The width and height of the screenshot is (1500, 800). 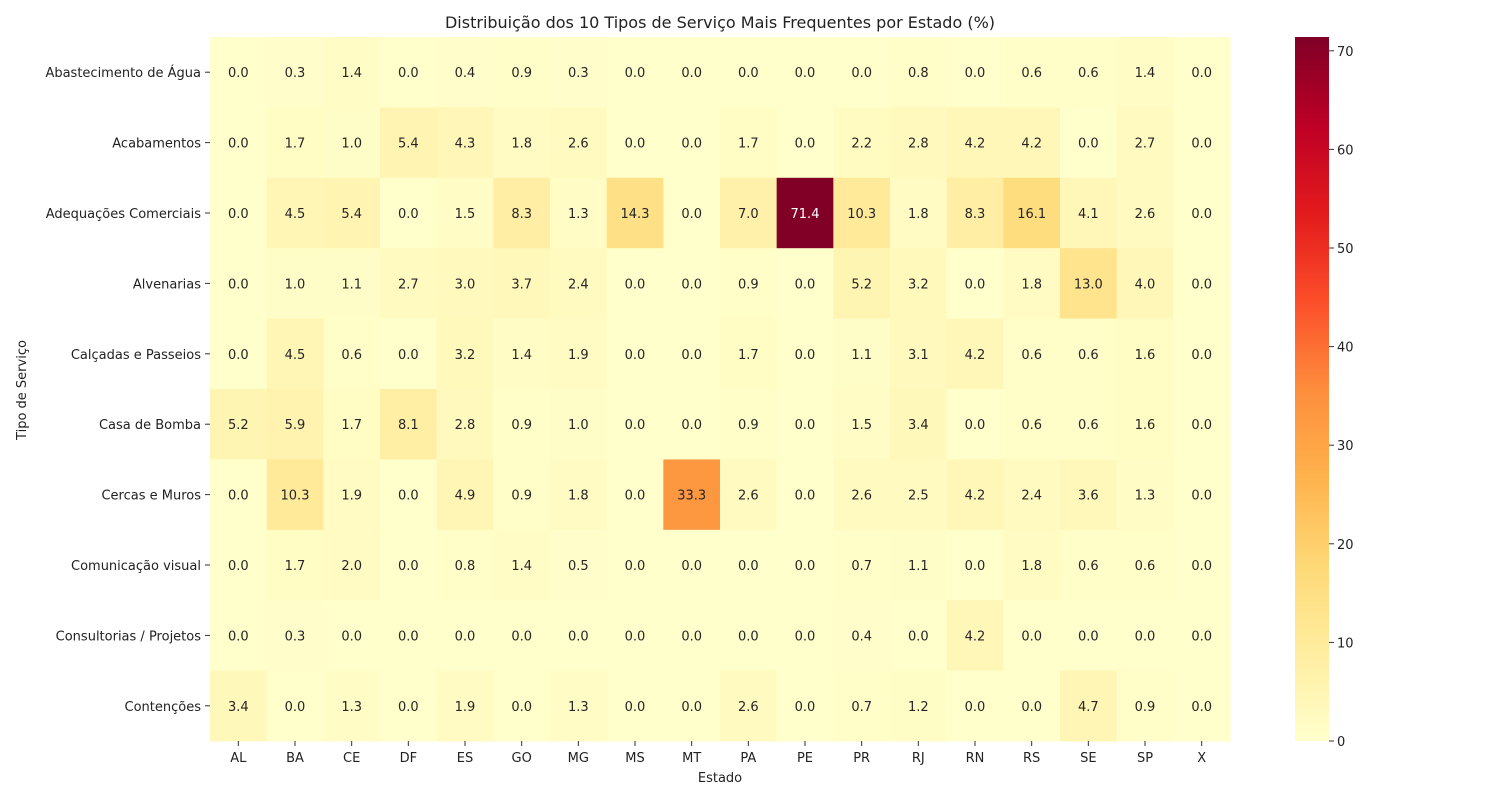 What do you see at coordinates (151, 496) in the screenshot?
I see `y-tick-label: Cercas e Muros` at bounding box center [151, 496].